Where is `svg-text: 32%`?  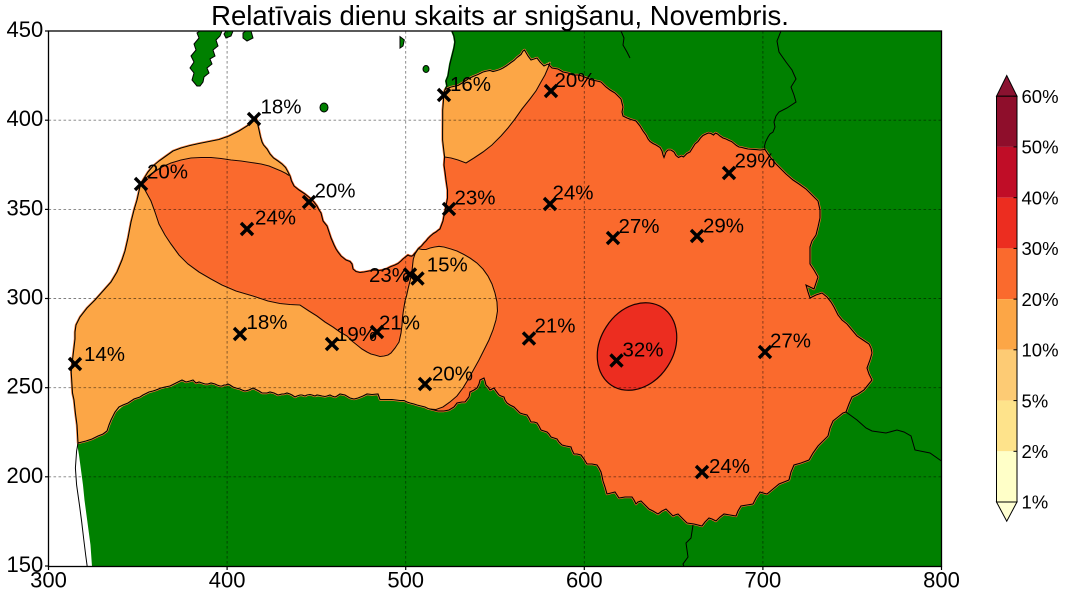 svg-text: 32% is located at coordinates (643, 350).